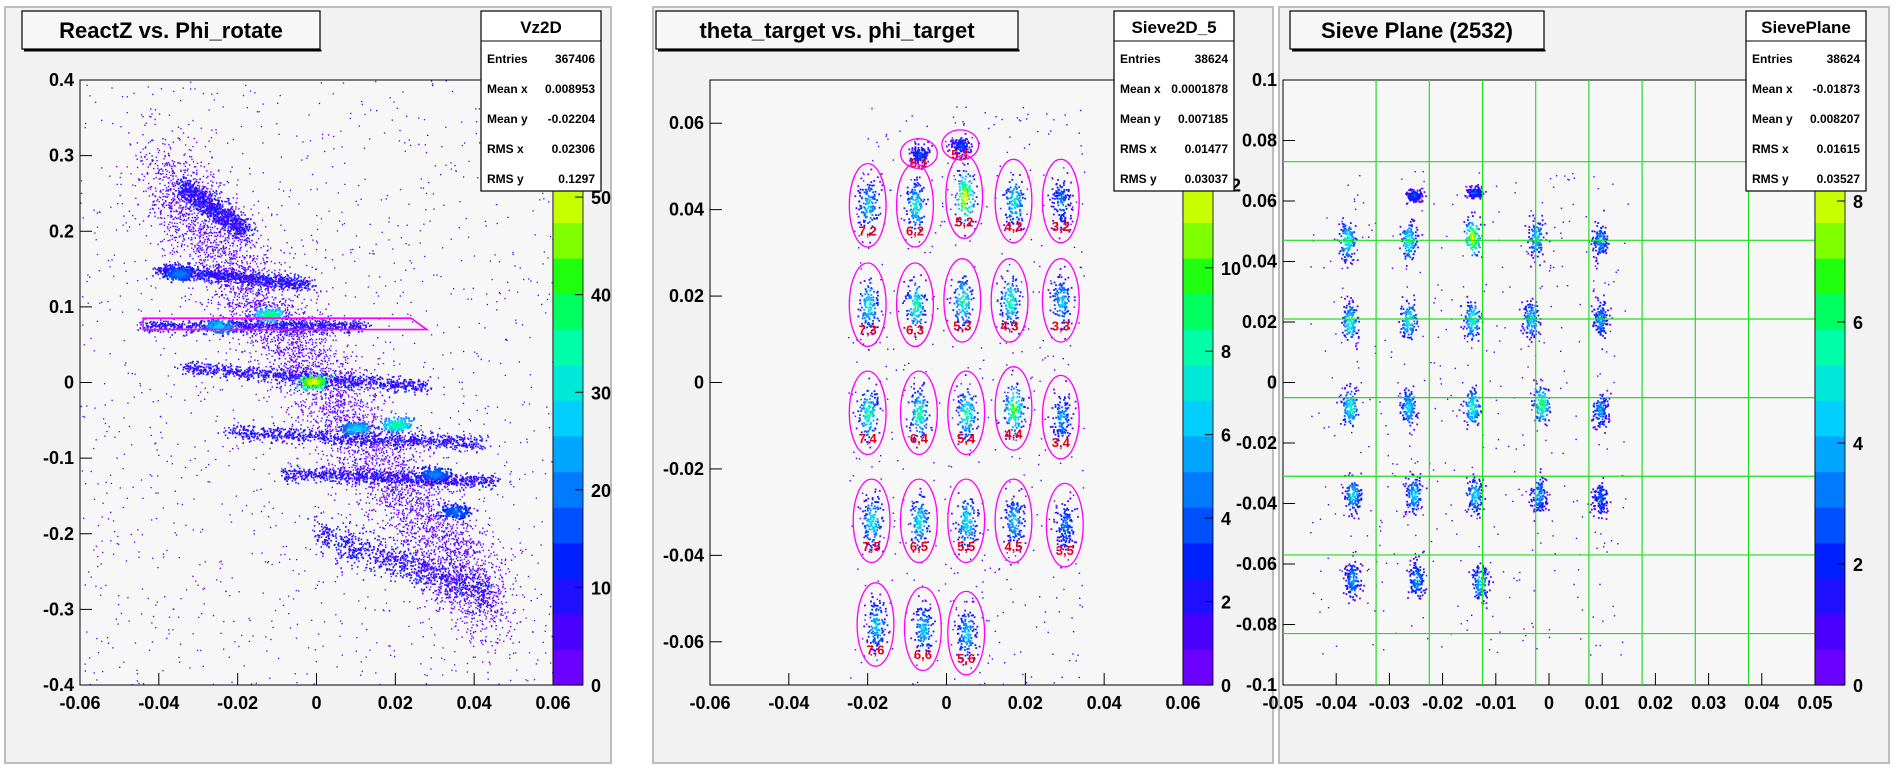  Describe the element at coordinates (58, 534) in the screenshot. I see `y-tick-label: -0.2` at that location.